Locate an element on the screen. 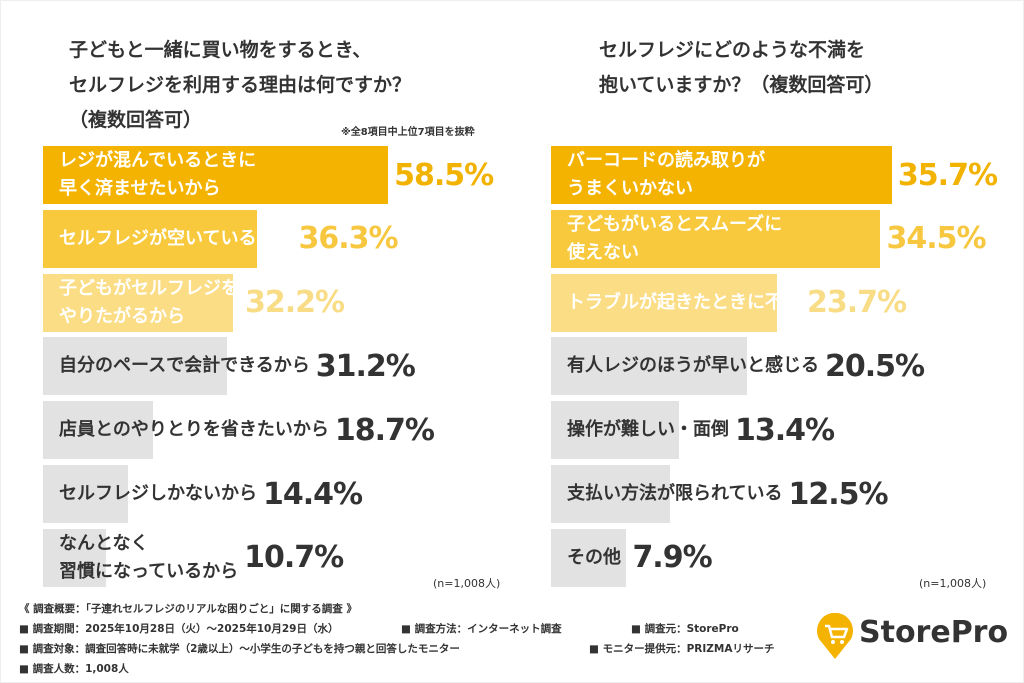 This screenshot has width=1024, height=683. bar-content: 自分のペースで会計できるから 31.2% is located at coordinates (229, 366).